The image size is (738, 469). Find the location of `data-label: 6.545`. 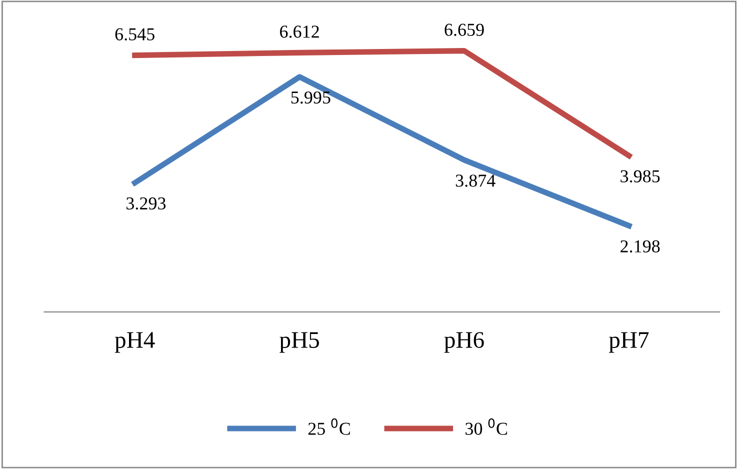

data-label: 6.545 is located at coordinates (134, 34).